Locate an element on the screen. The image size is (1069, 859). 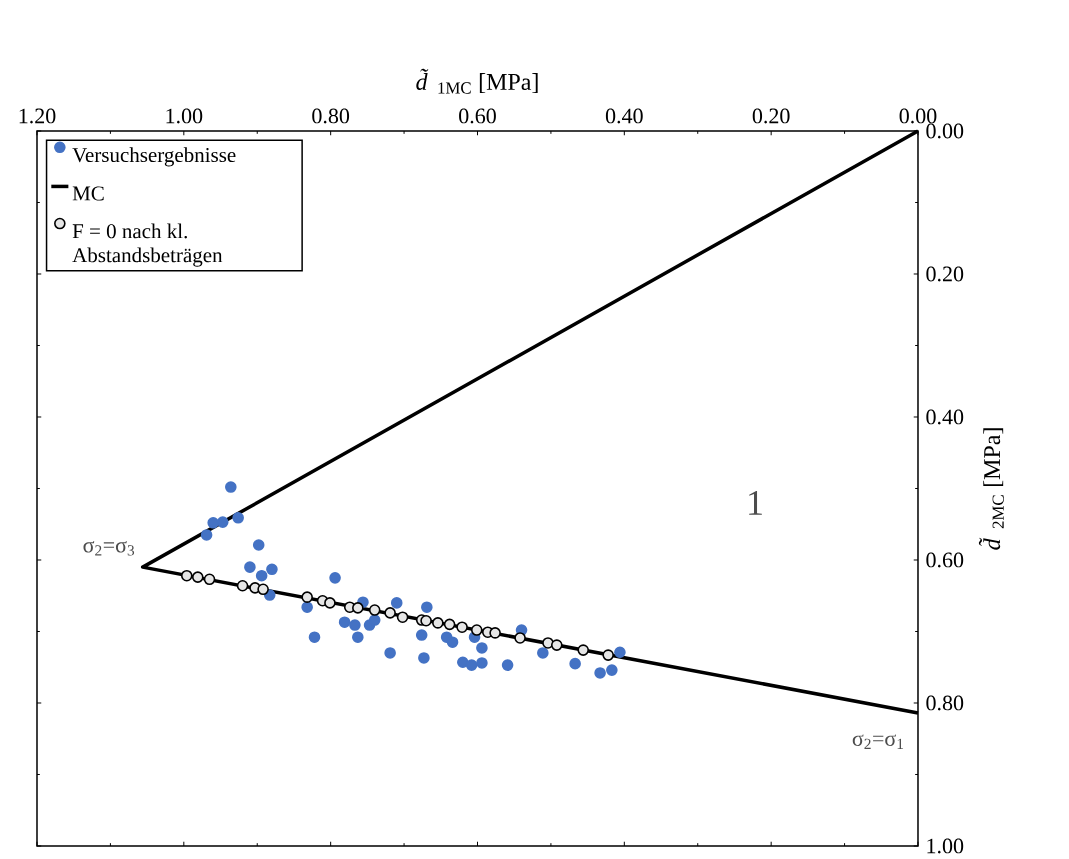
y-tick-label: 0.60 is located at coordinates (945, 560).